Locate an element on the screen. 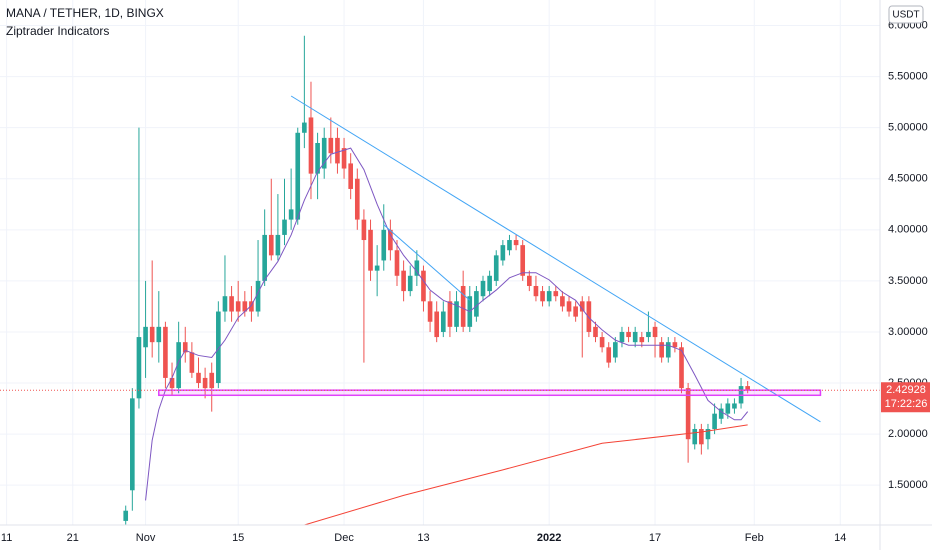 Image resolution: width=932 pixels, height=550 pixels. x-tick-label: Nov is located at coordinates (146, 538).